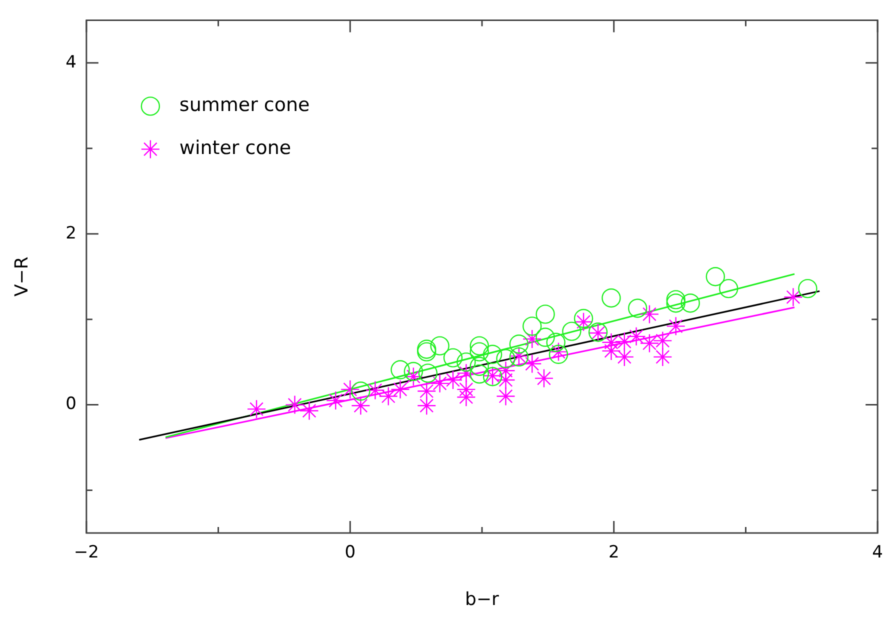 This screenshot has width=893, height=619. I want to click on legend-label: summer cone, so click(244, 105).